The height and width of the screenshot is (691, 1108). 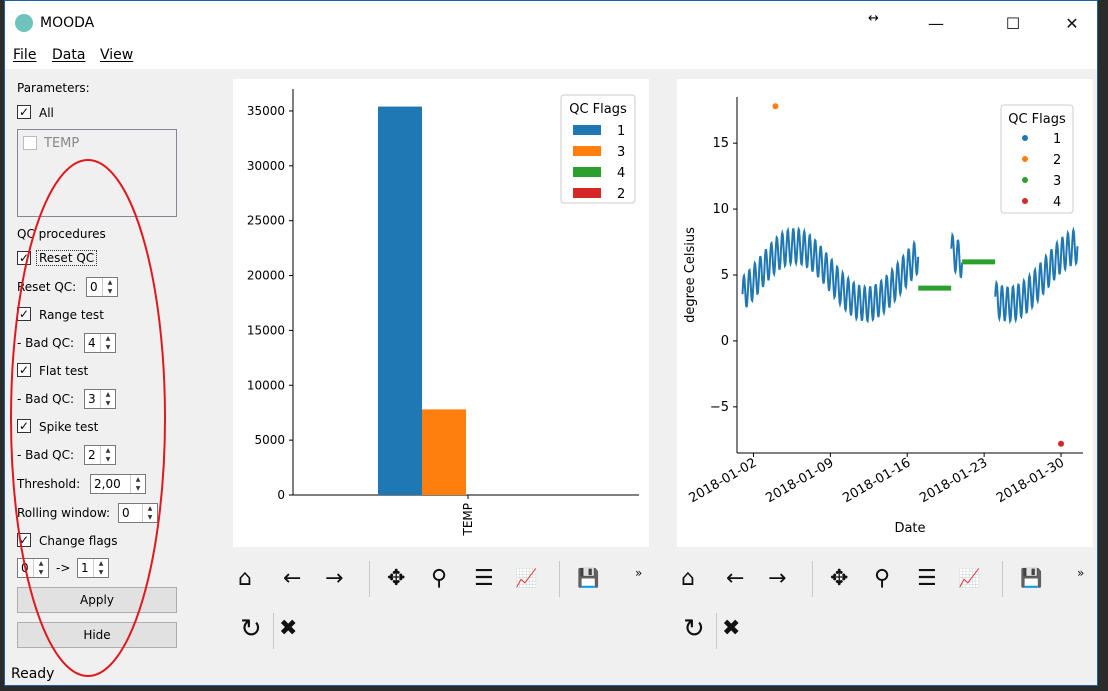 What do you see at coordinates (725, 275) in the screenshot?
I see `y-tick-label: 5` at bounding box center [725, 275].